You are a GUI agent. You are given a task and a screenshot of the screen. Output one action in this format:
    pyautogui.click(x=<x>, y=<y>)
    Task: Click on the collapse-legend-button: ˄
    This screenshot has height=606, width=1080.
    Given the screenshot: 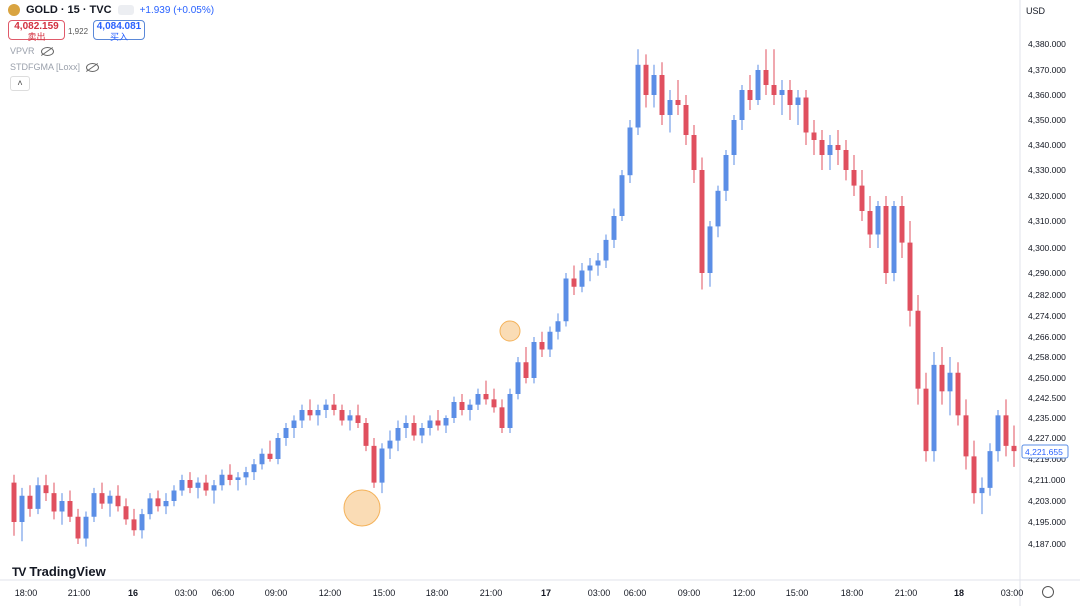 What is the action you would take?
    pyautogui.click(x=20, y=83)
    